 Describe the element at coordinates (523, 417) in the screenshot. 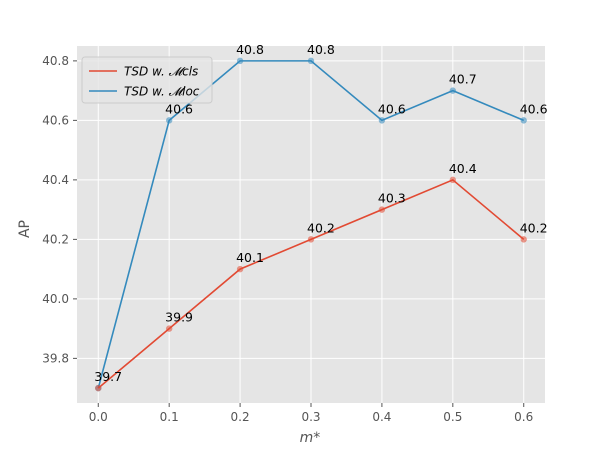

I see `x-tick-label: 0.6` at that location.